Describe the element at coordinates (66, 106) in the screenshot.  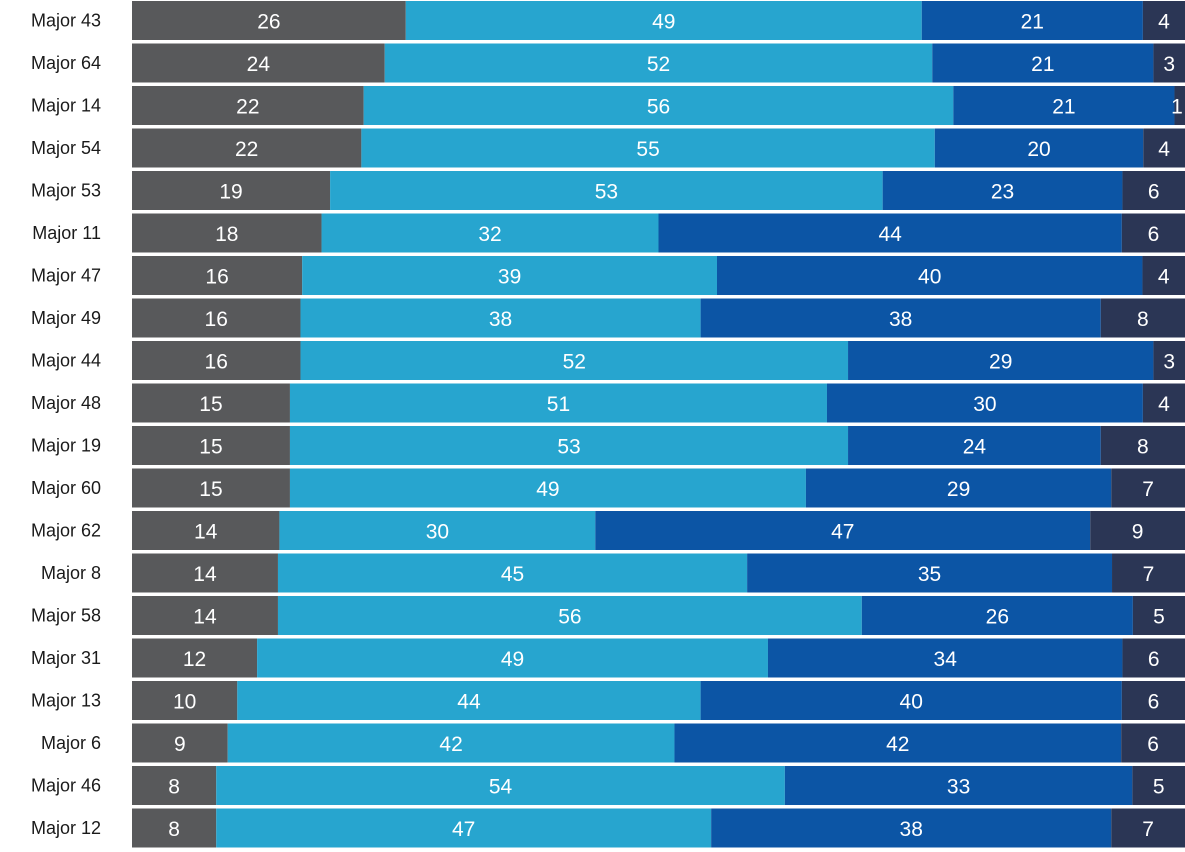
I see `category-label: Major 14` at that location.